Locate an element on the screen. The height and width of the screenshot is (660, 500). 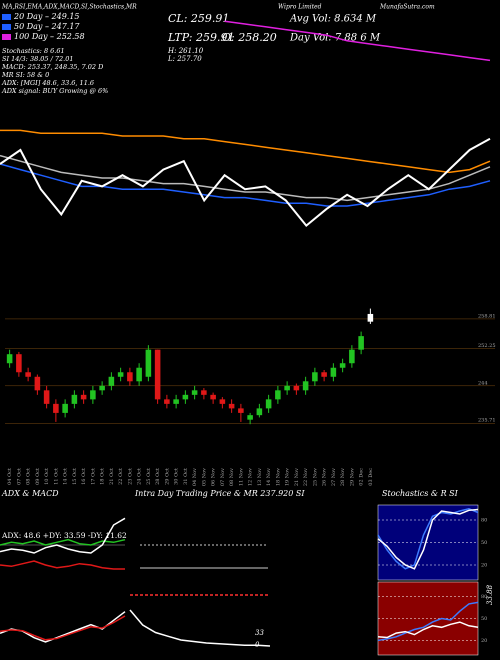
legend-label: 50 Day – 247.17 is located at coordinates (47, 26).